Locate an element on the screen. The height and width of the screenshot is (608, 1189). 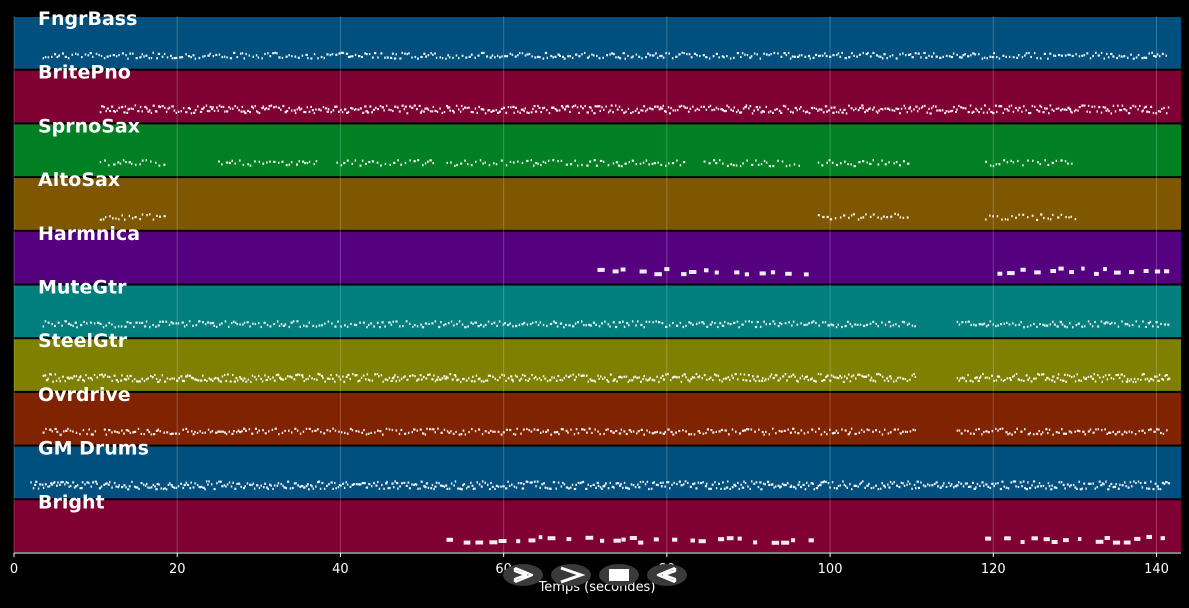
play-button is located at coordinates (523, 575).